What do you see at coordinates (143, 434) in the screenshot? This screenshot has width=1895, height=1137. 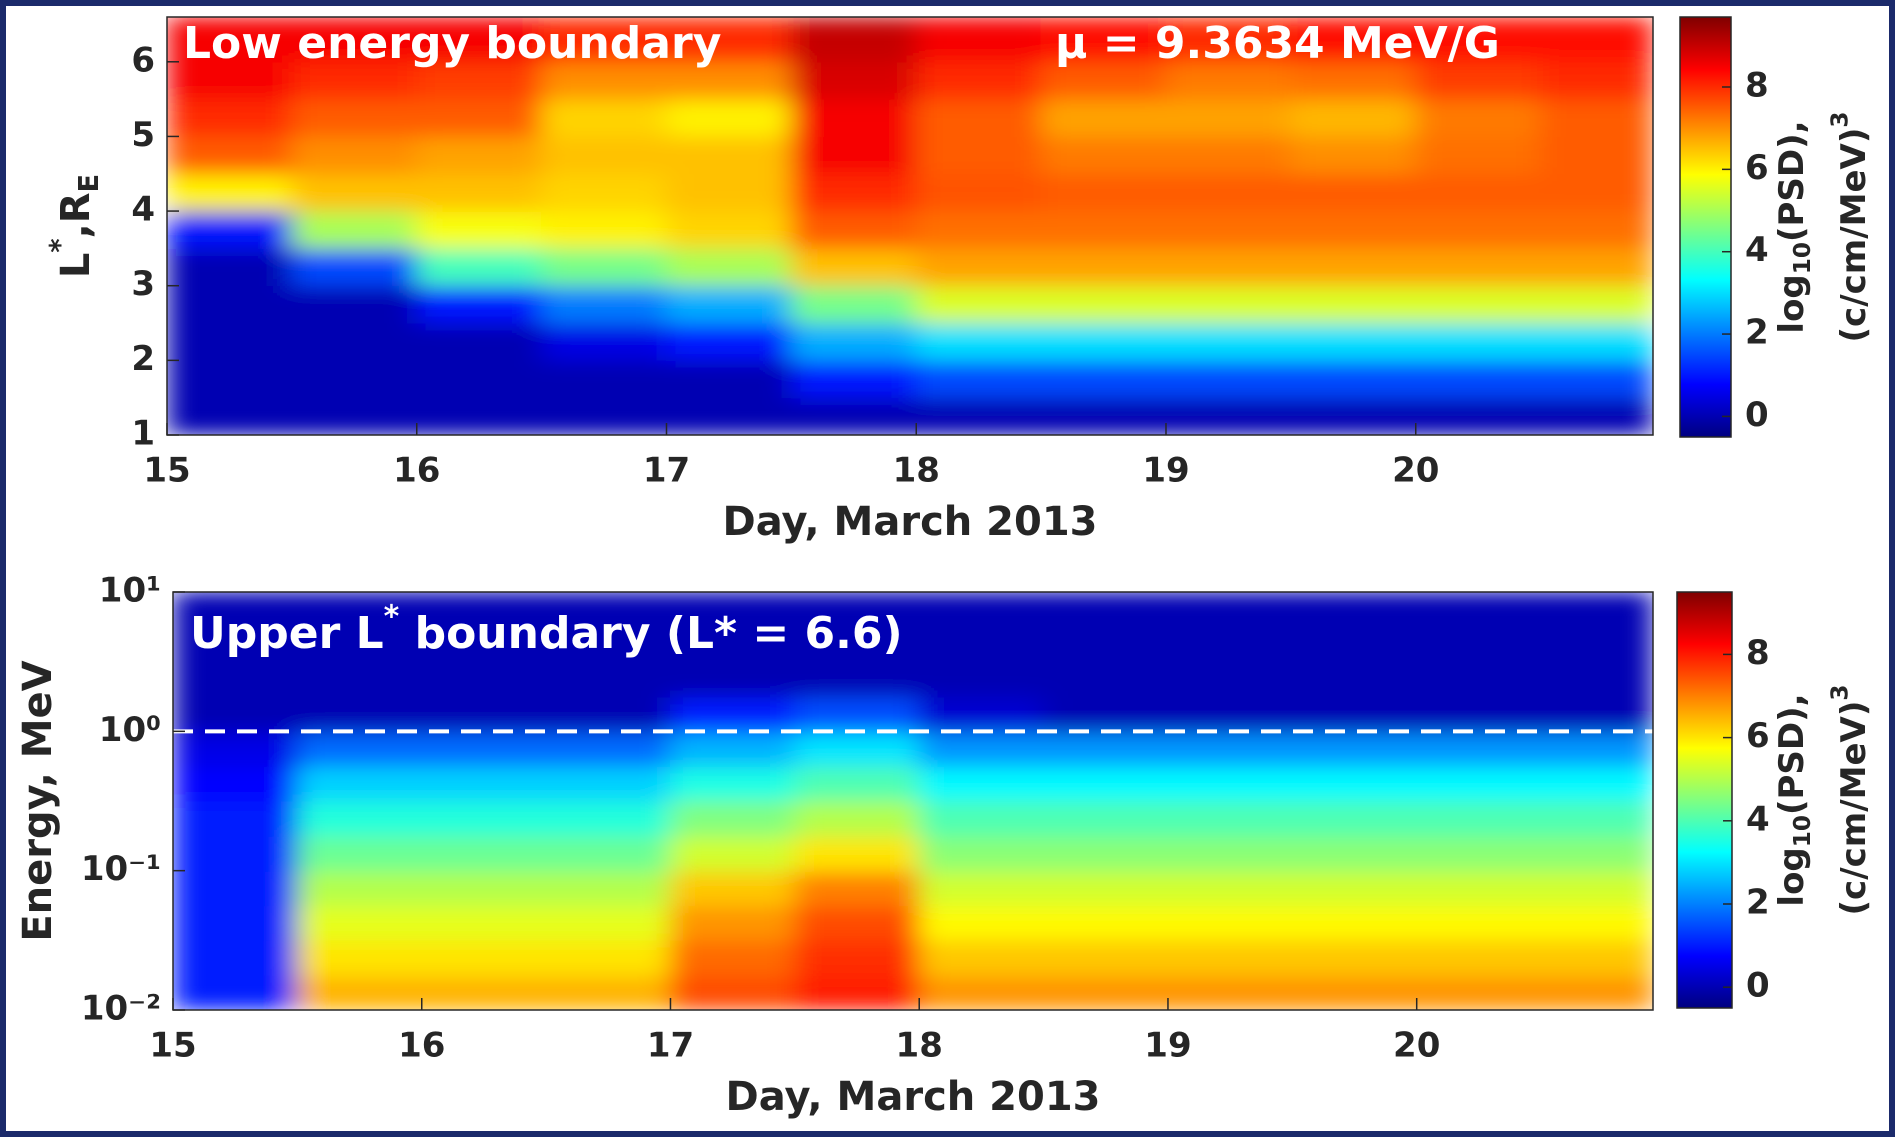 I see `y-tick-label: 1` at bounding box center [143, 434].